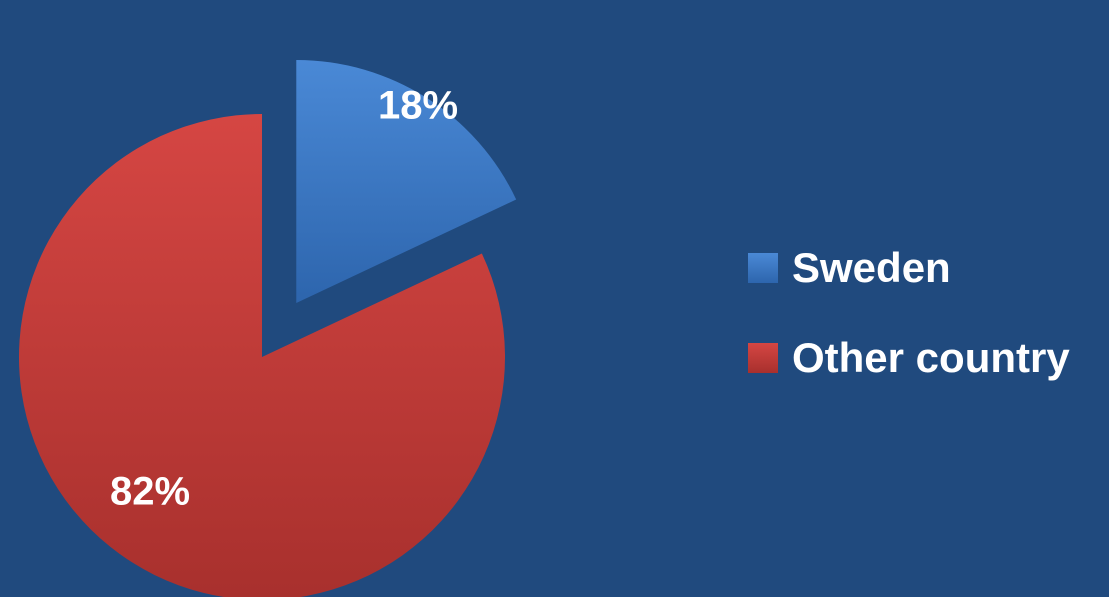 This screenshot has height=597, width=1109. I want to click on legend-swatch-other-country, so click(763, 357).